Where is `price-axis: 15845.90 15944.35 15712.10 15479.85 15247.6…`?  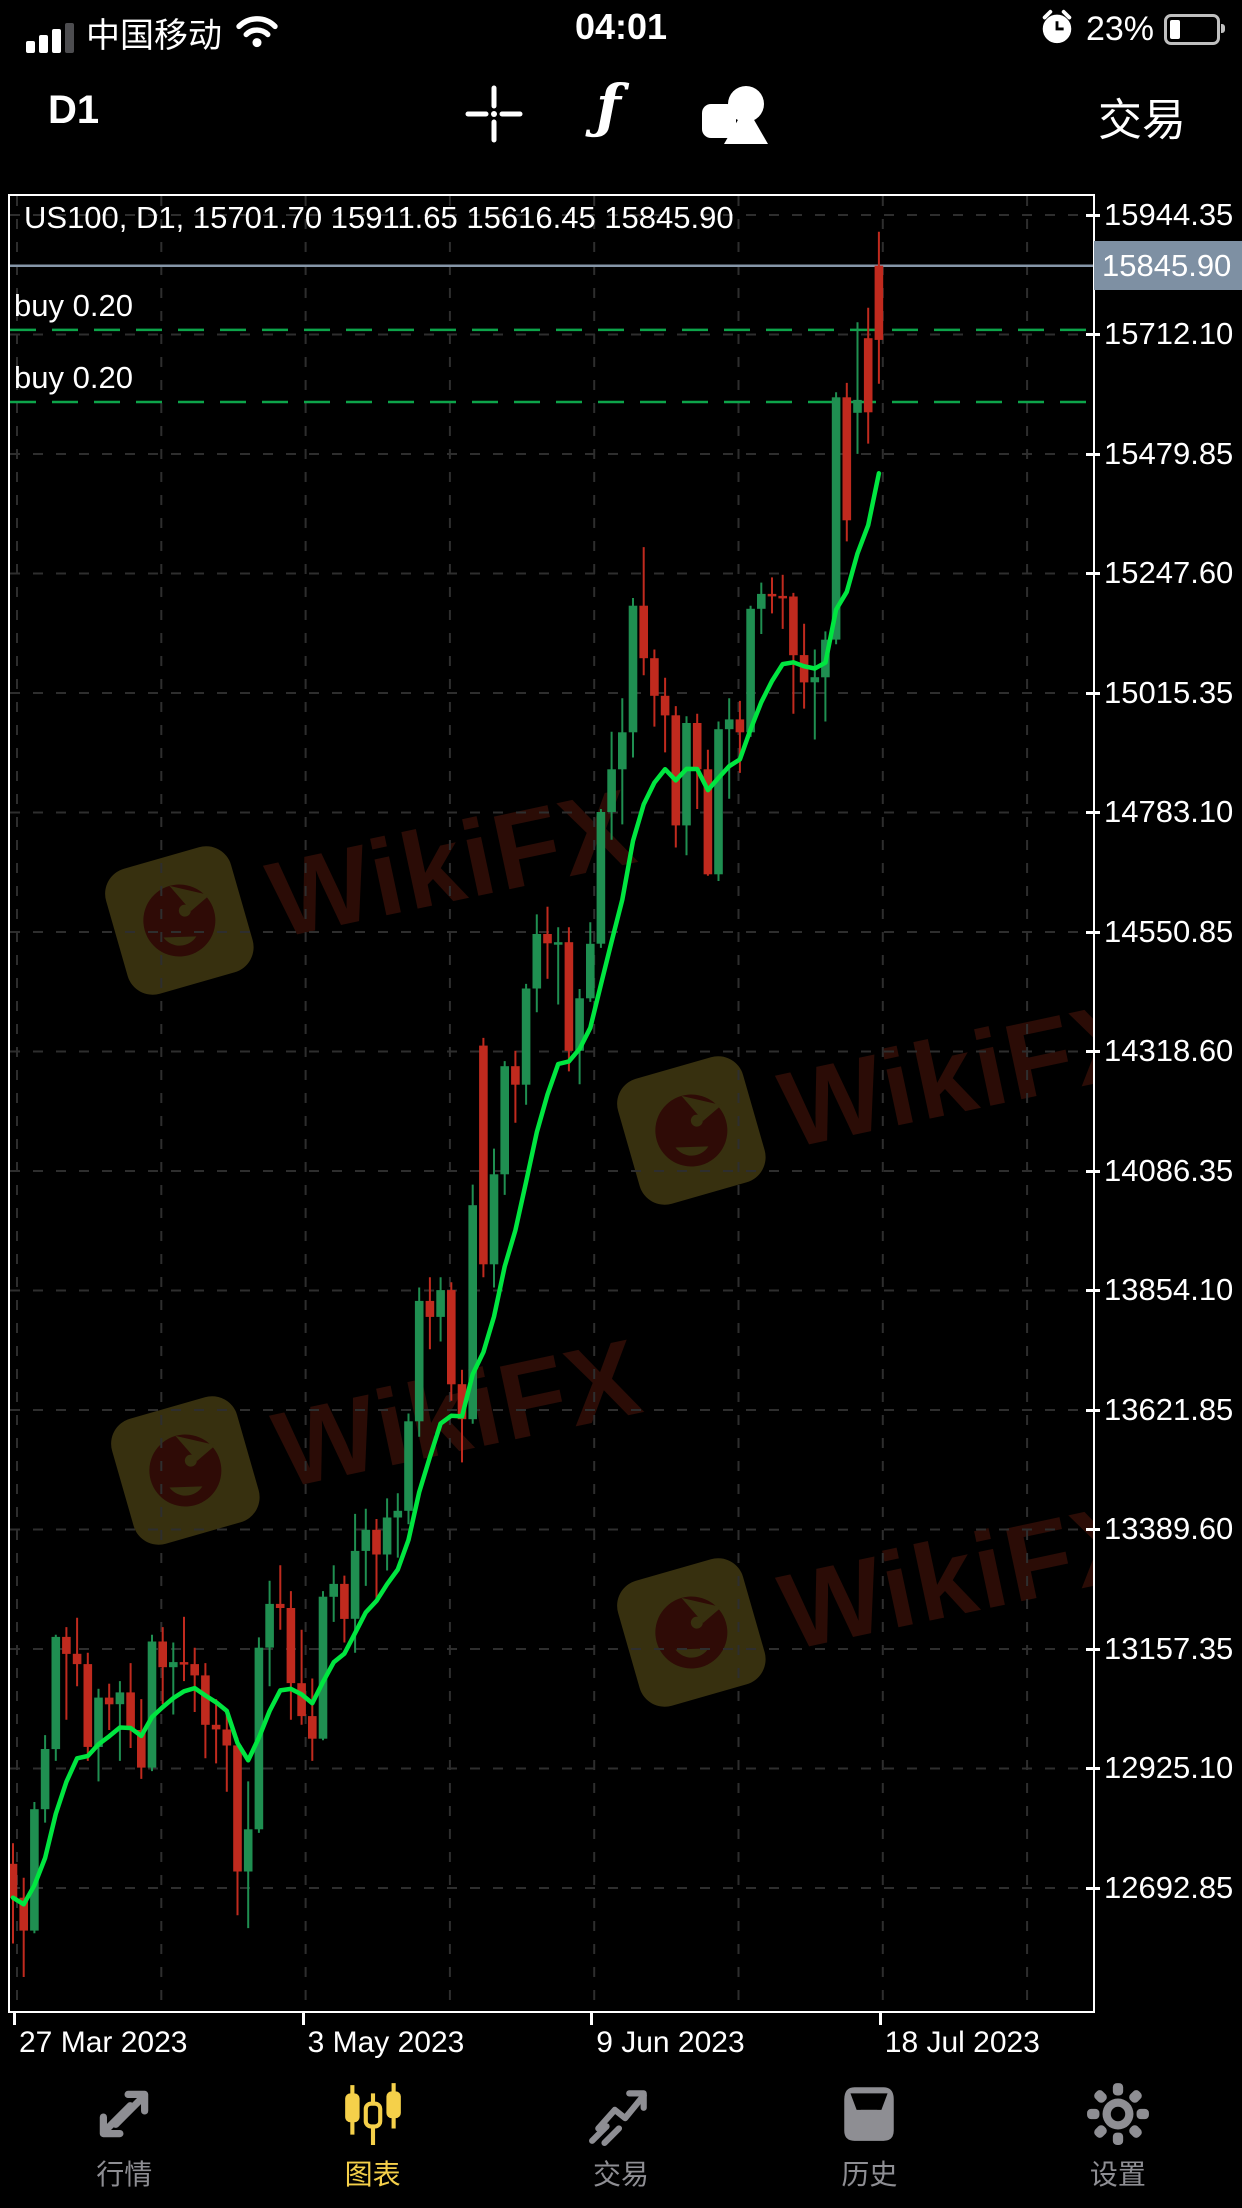 price-axis: 15845.90 15944.35 15712.10 15479.85 15247.6… is located at coordinates (1164, 1104).